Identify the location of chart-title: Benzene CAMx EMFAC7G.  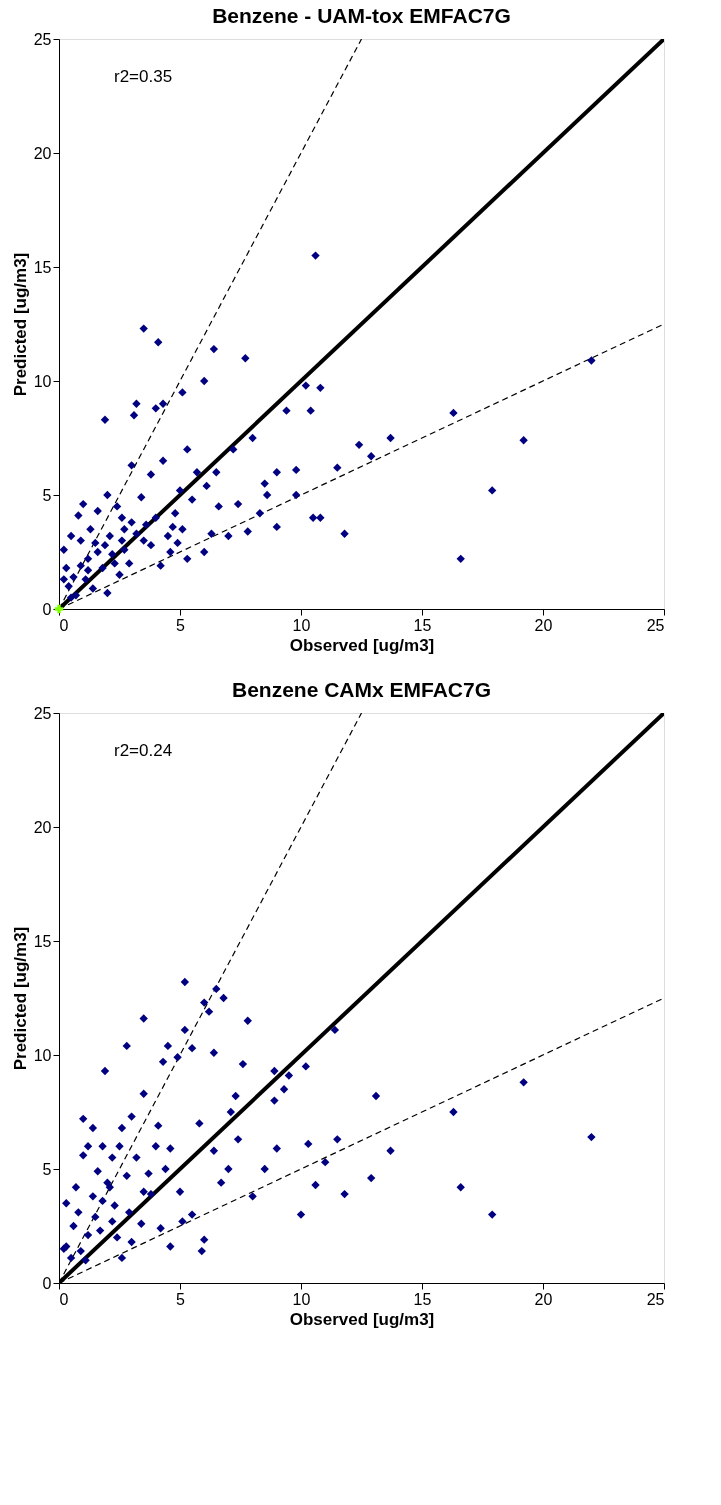
(361, 689).